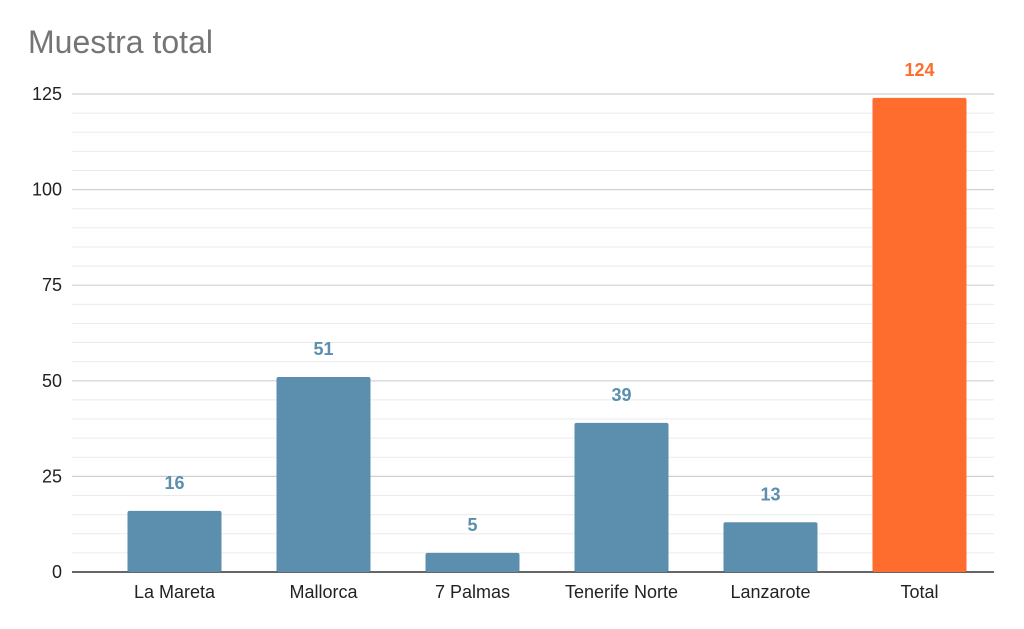 The width and height of the screenshot is (1024, 629). What do you see at coordinates (174, 483) in the screenshot?
I see `data-label: 16` at bounding box center [174, 483].